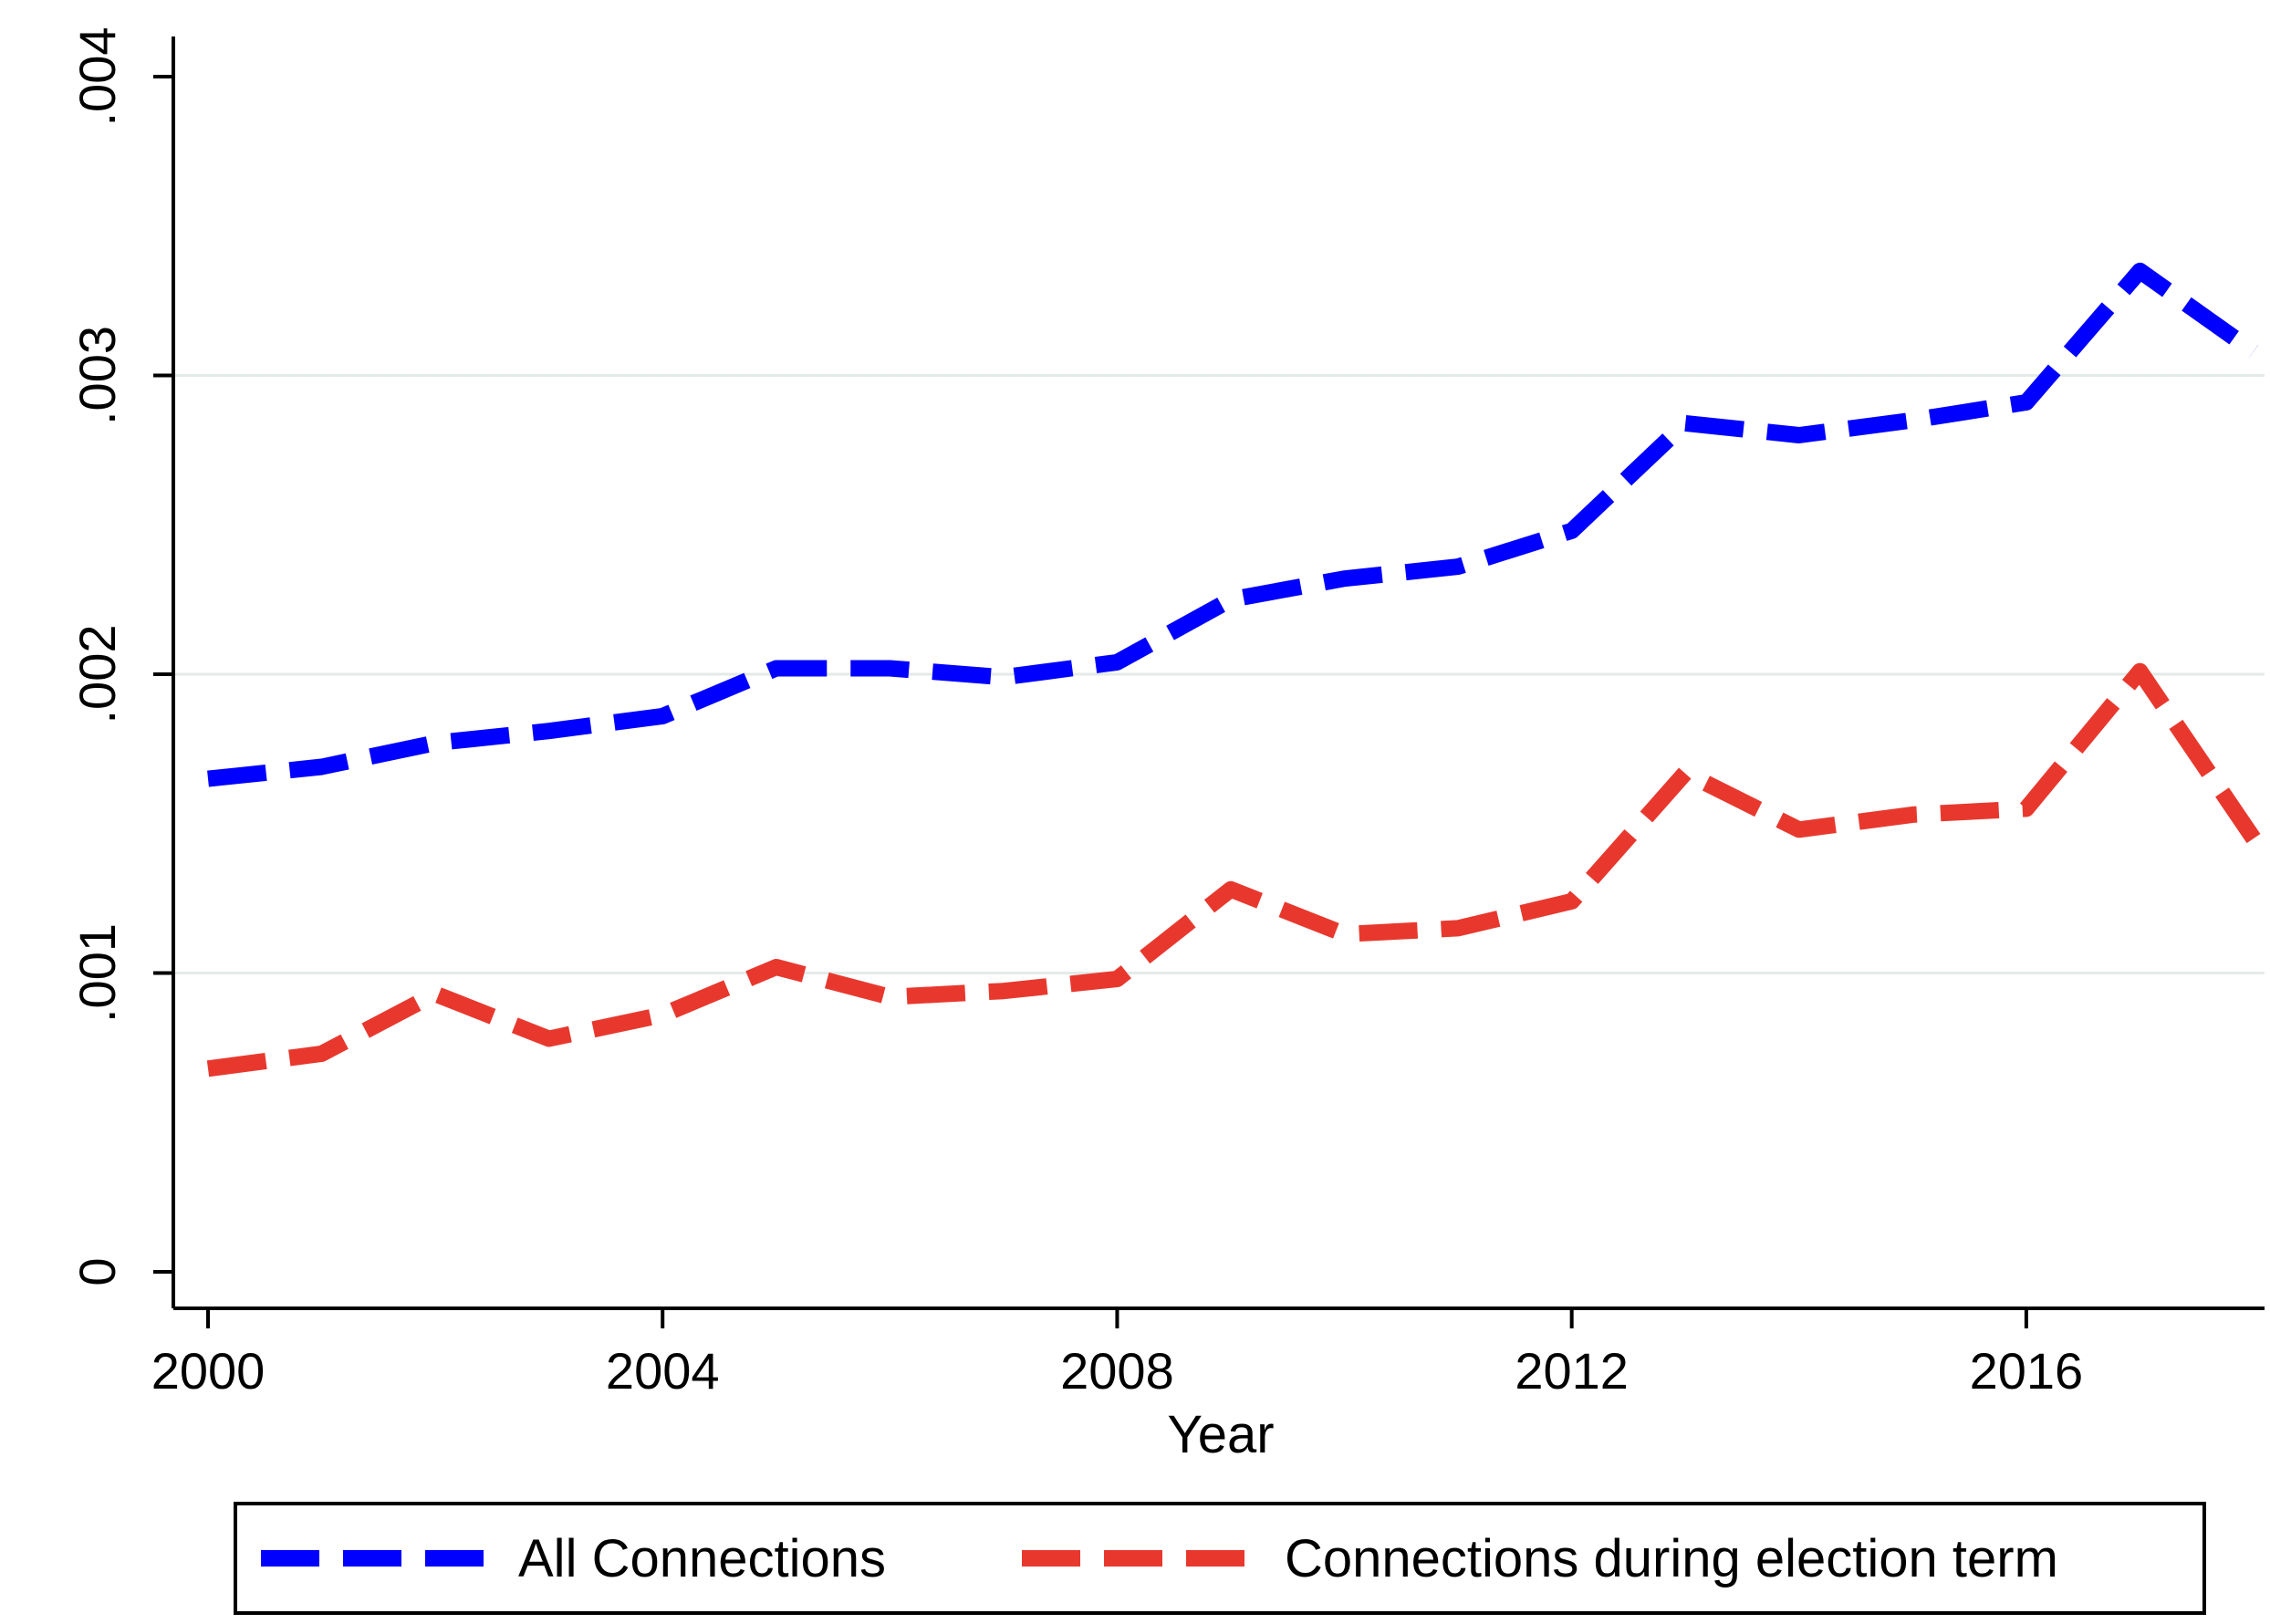 The height and width of the screenshot is (1624, 2270). I want to click on x-tick-label: 2016, so click(2027, 1371).